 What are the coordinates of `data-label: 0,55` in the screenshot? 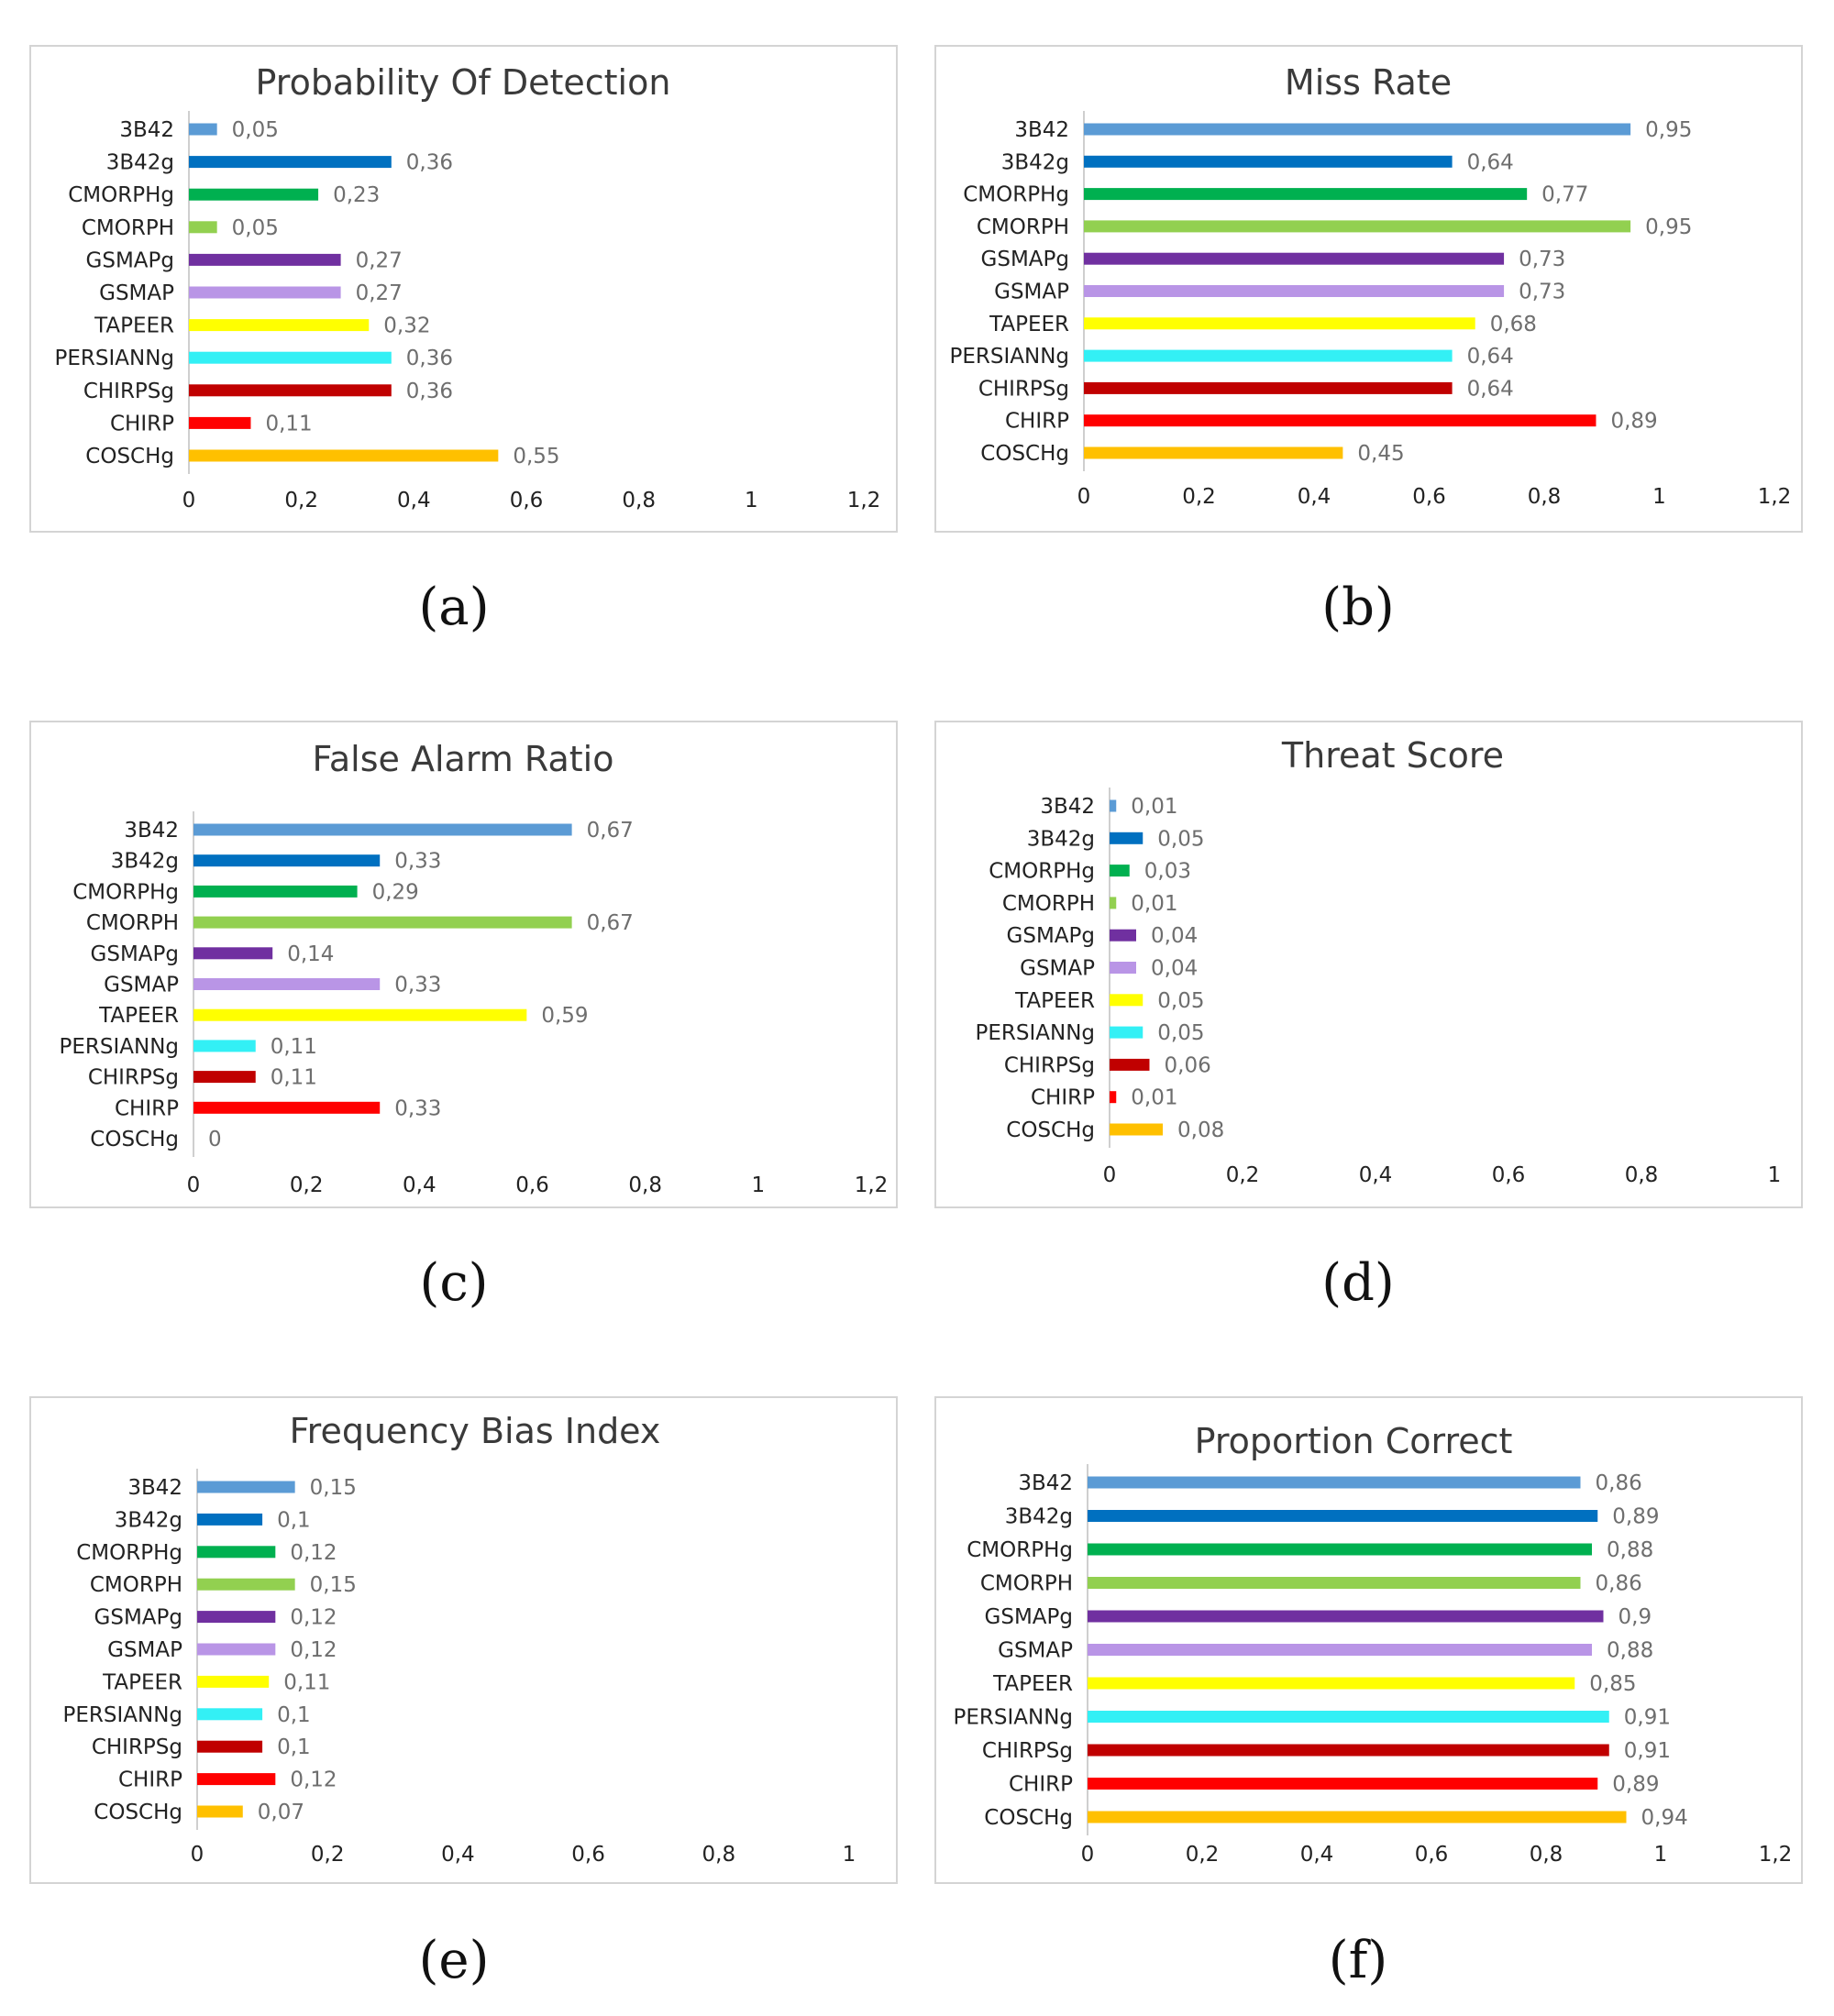 It's located at (536, 456).